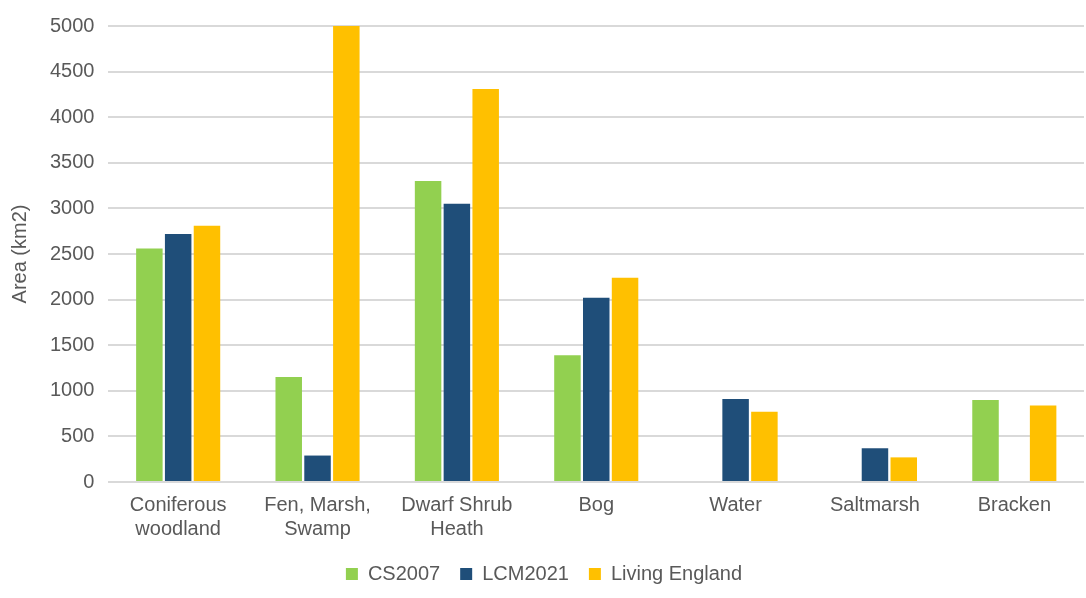  What do you see at coordinates (72, 389) in the screenshot?
I see `y-tick-label: 1000` at bounding box center [72, 389].